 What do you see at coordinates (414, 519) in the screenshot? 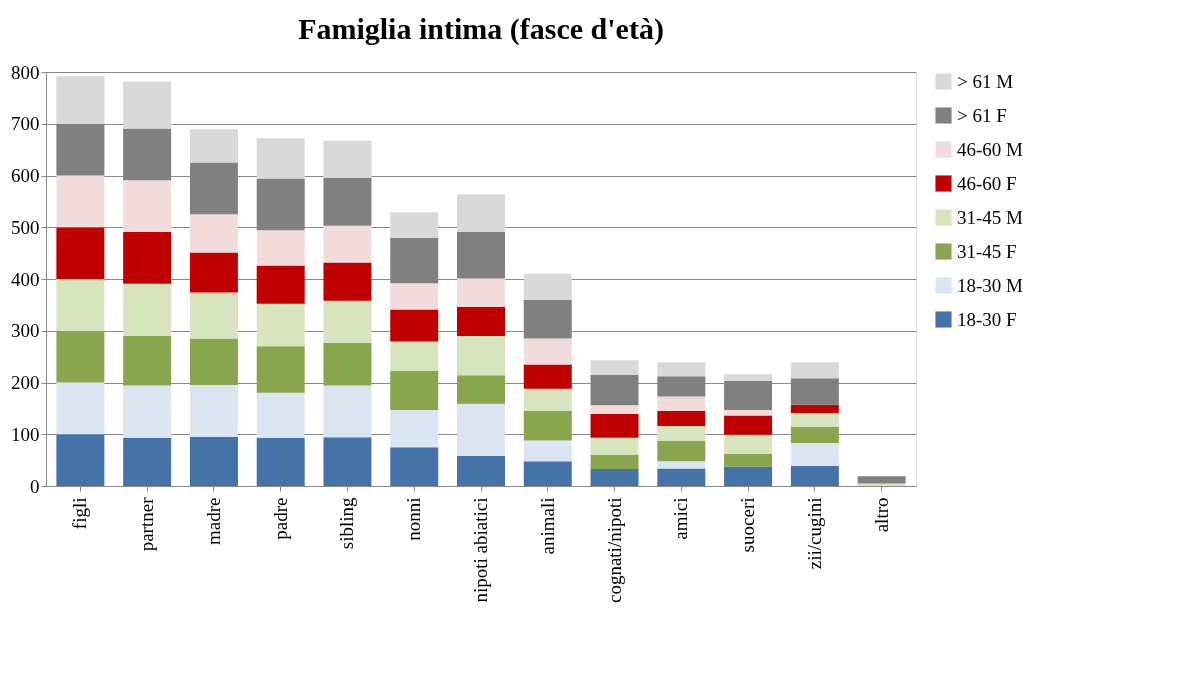
I see `x-tick-label: nonni` at bounding box center [414, 519].